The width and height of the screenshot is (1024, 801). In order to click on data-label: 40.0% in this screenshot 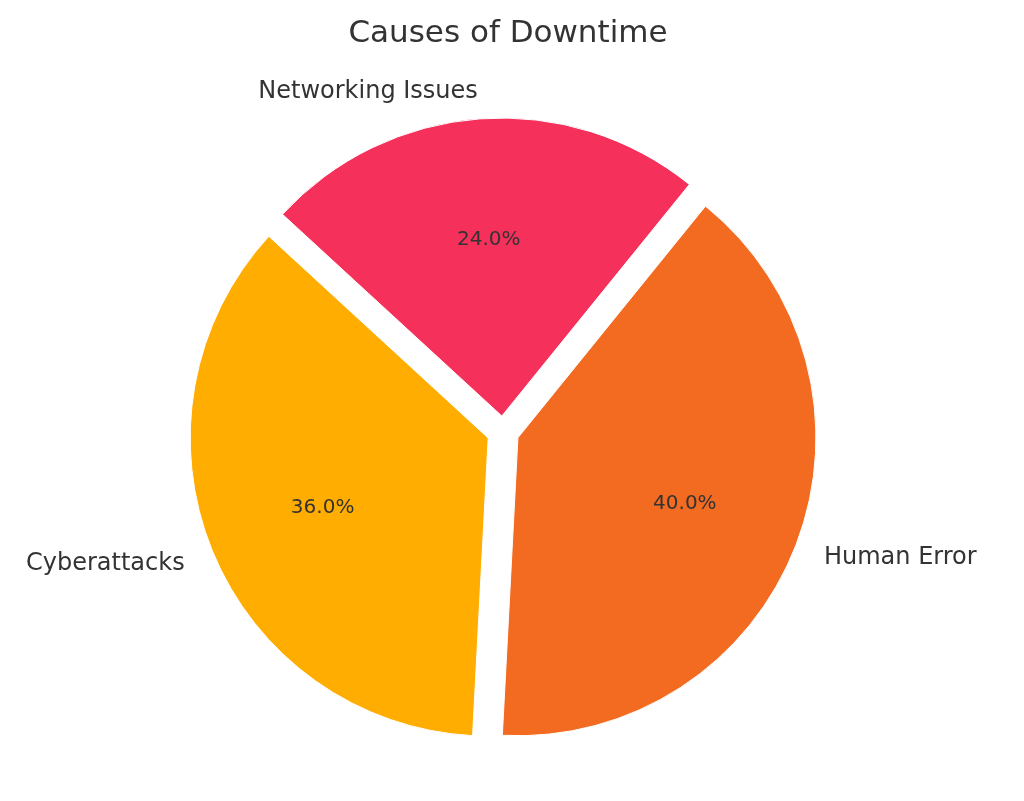, I will do `click(685, 501)`.